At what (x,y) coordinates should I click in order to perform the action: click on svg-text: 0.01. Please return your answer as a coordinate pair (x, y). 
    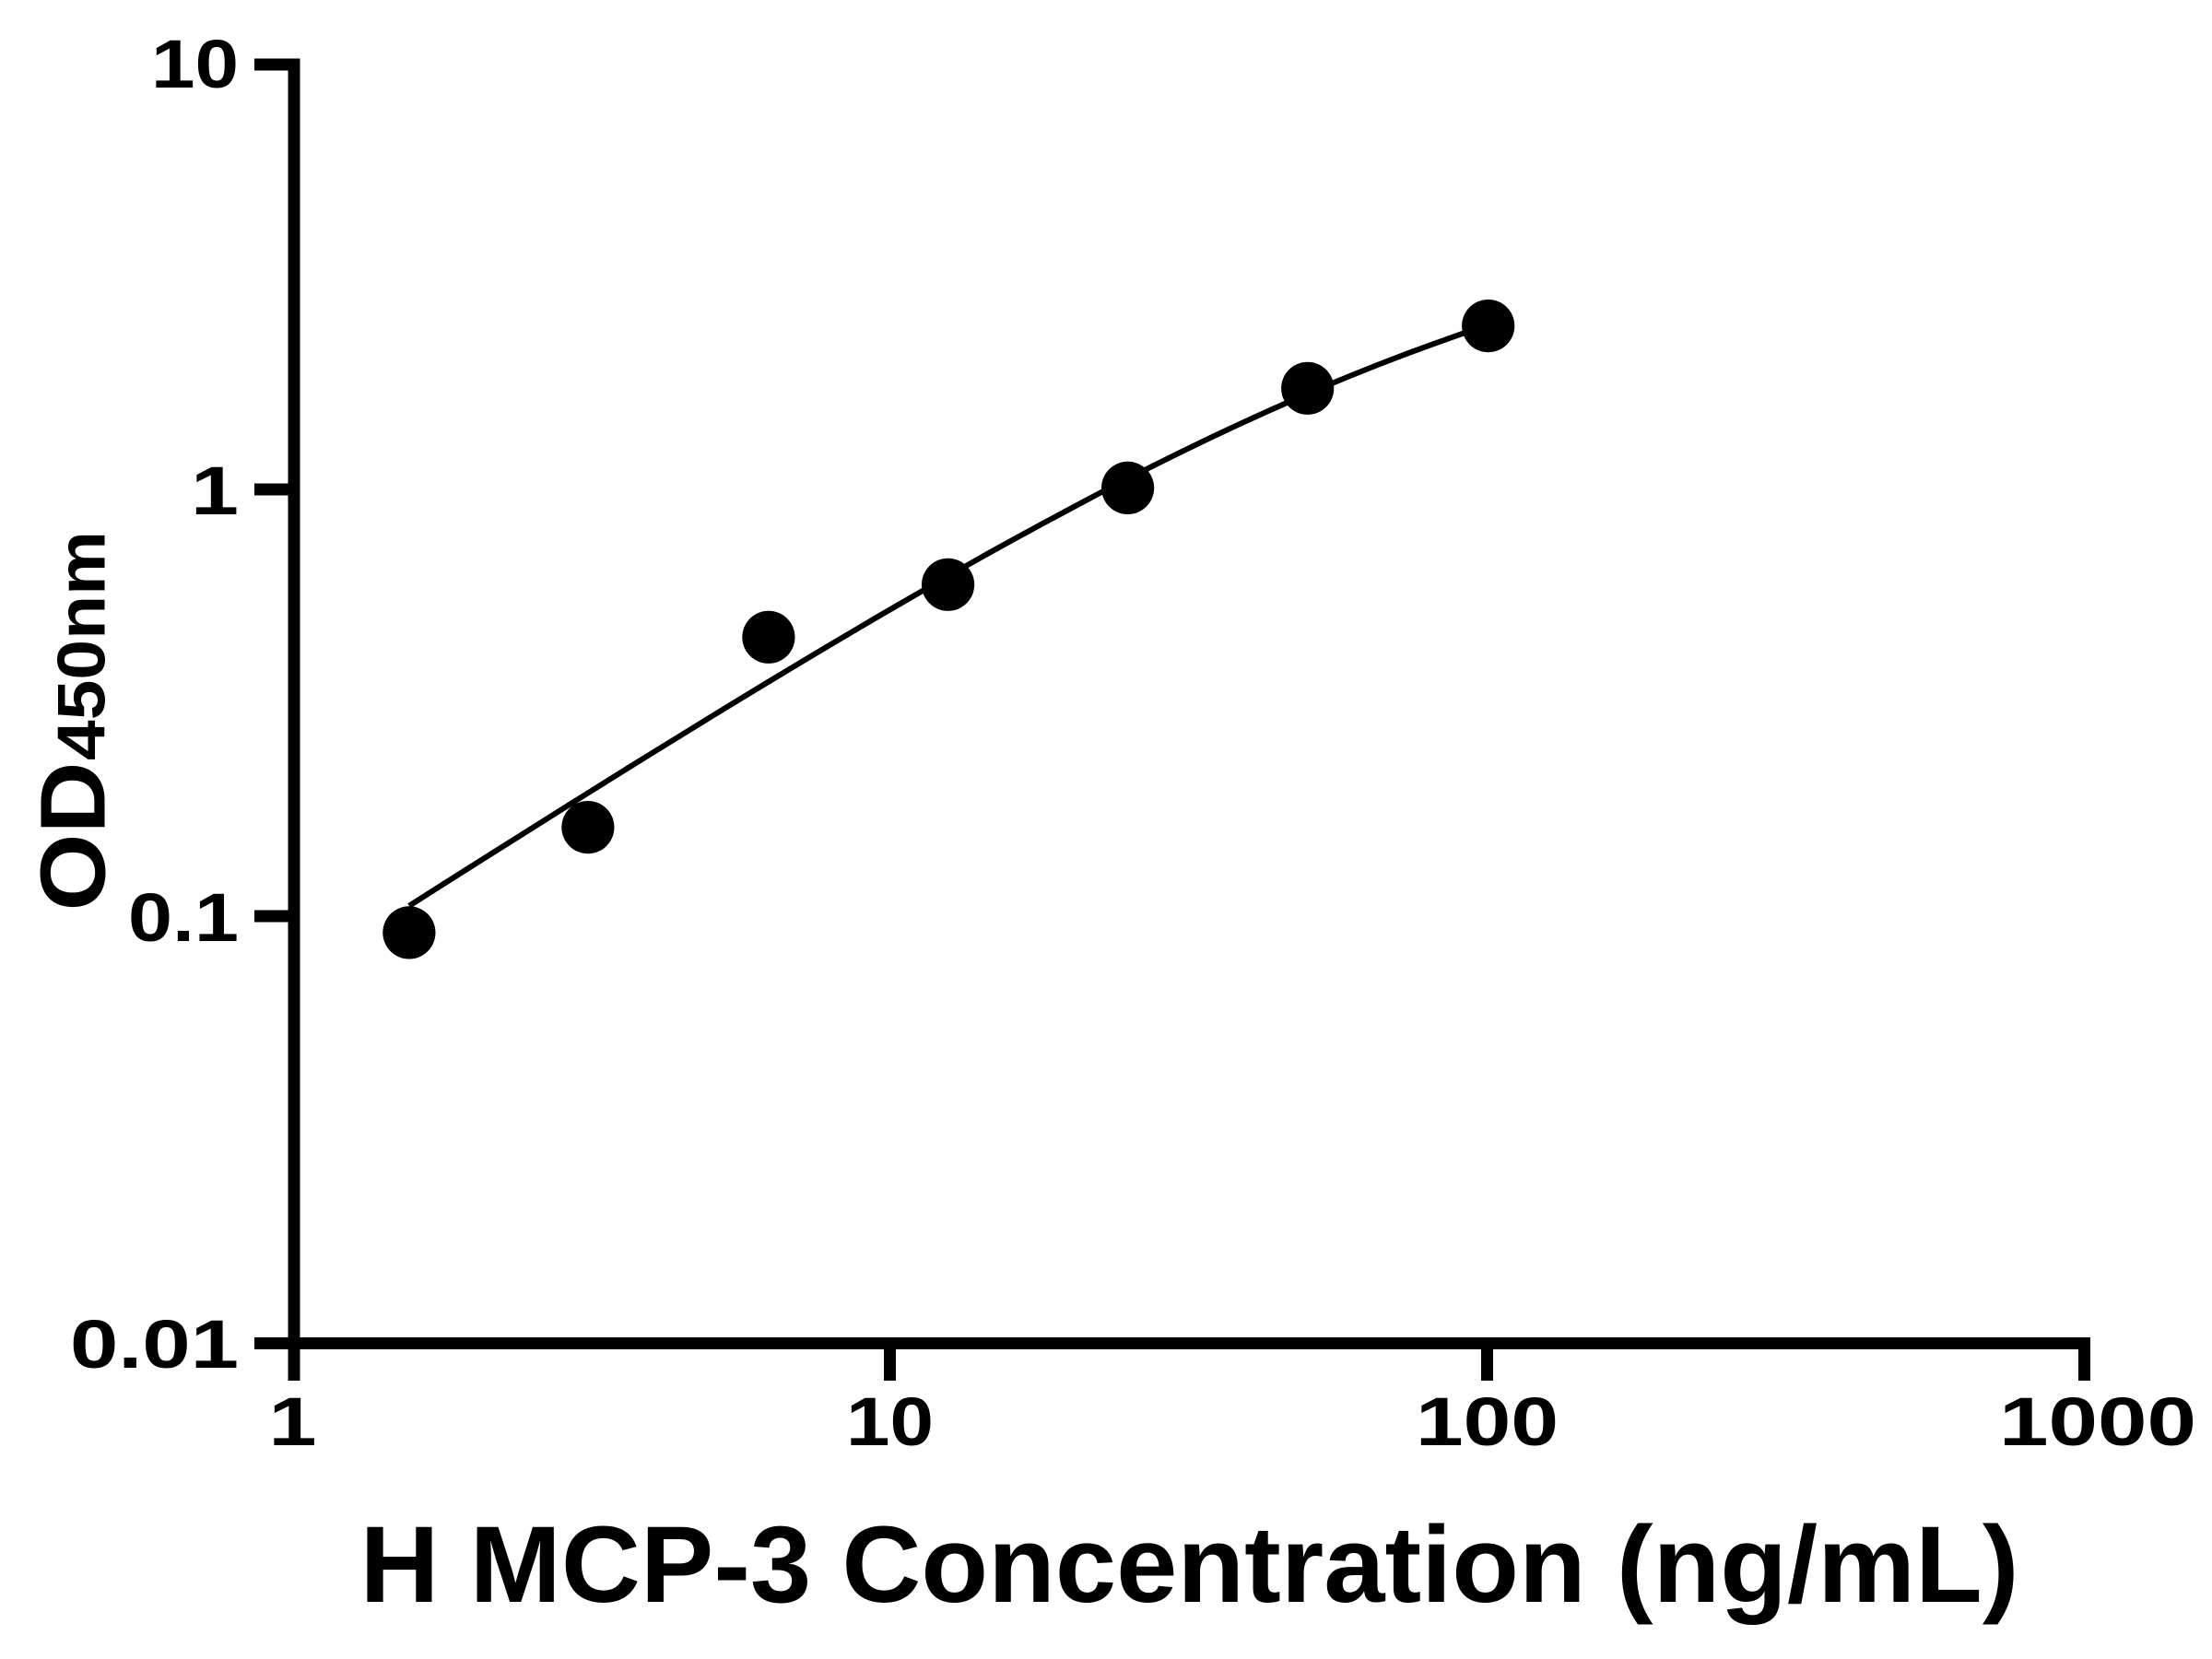
    Looking at the image, I should click on (154, 1344).